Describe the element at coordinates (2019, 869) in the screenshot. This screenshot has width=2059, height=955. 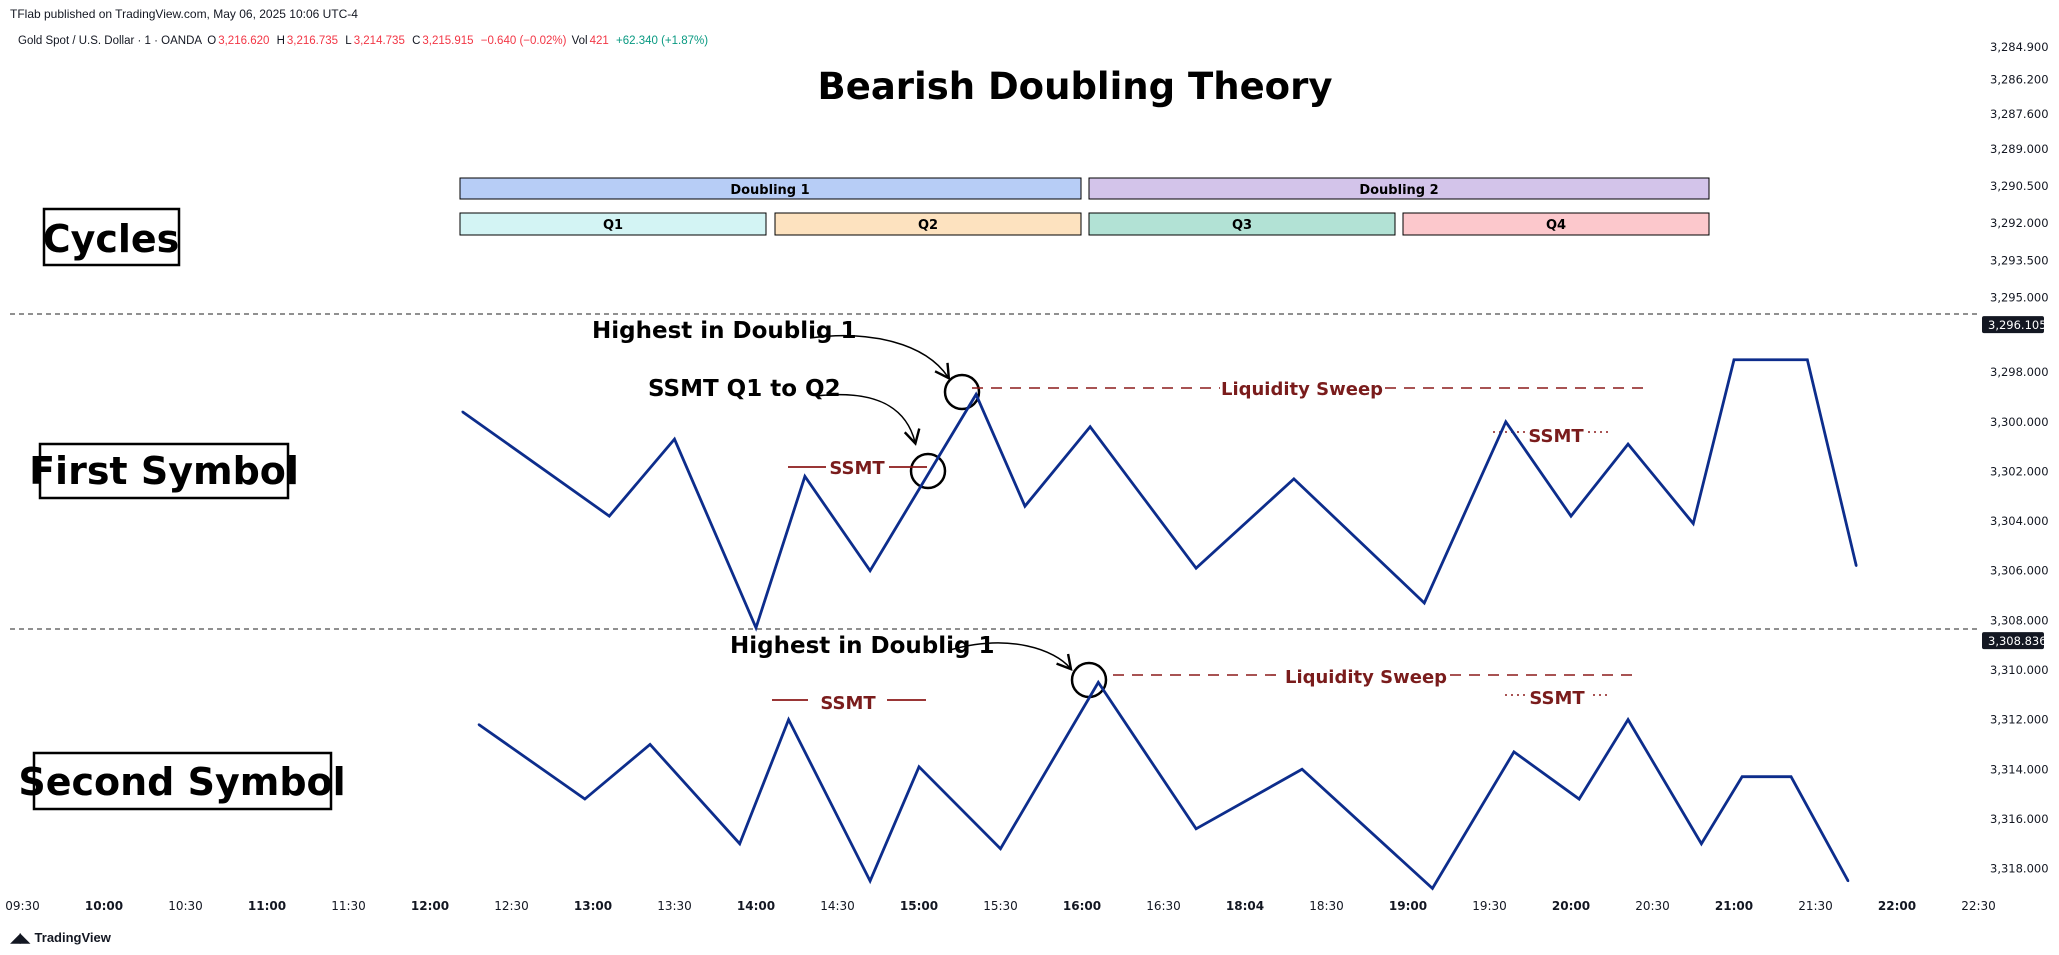
I see `price-tick-label: 3,318.000` at that location.